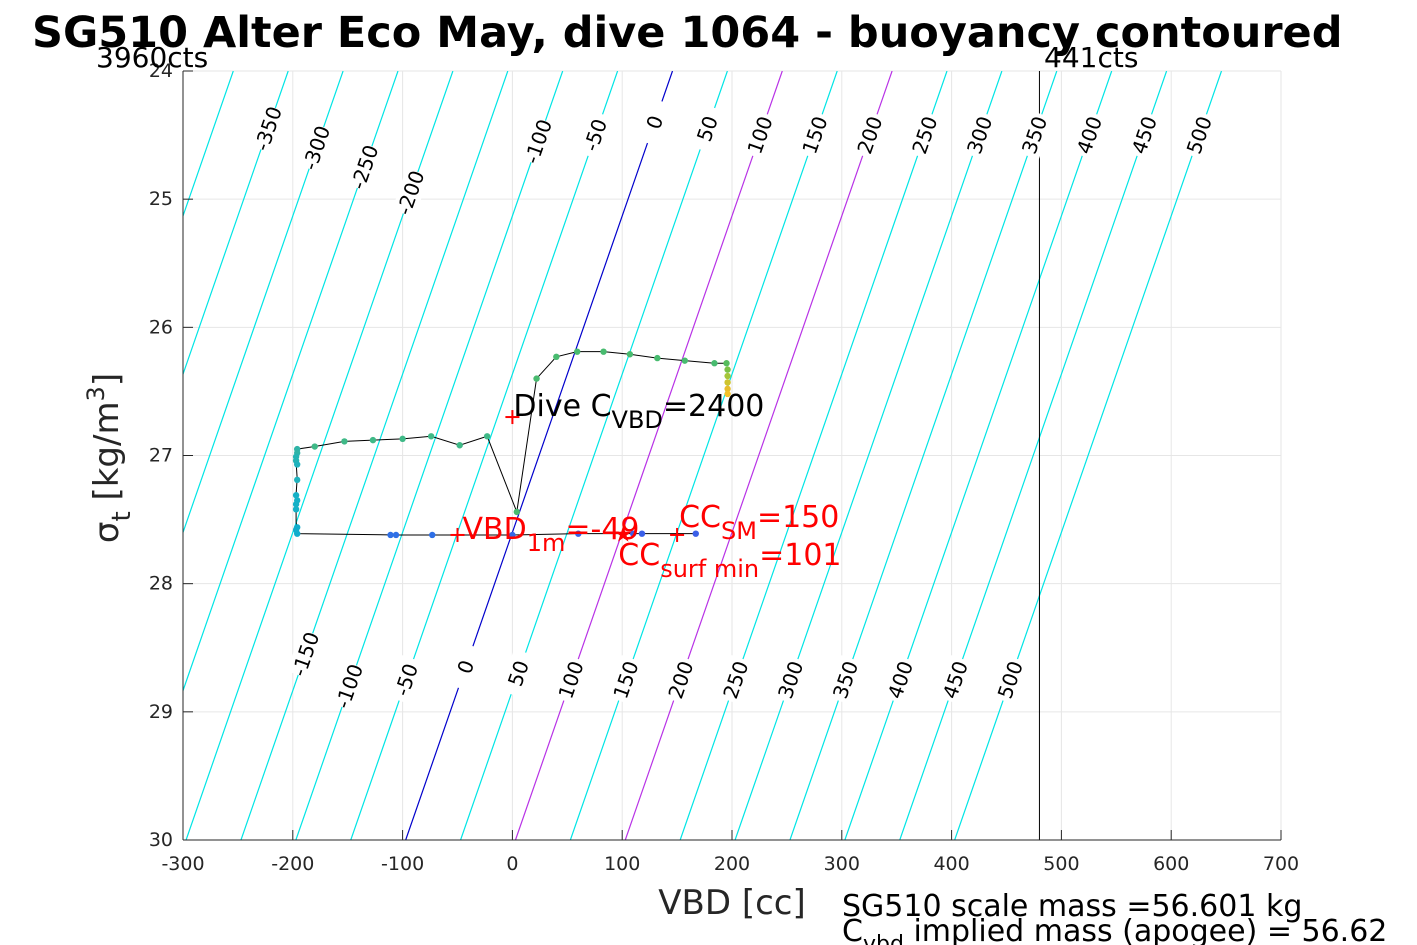 This screenshot has height=945, width=1417. What do you see at coordinates (1010, 680) in the screenshot?
I see `contour-label-lower-500-bg` at bounding box center [1010, 680].